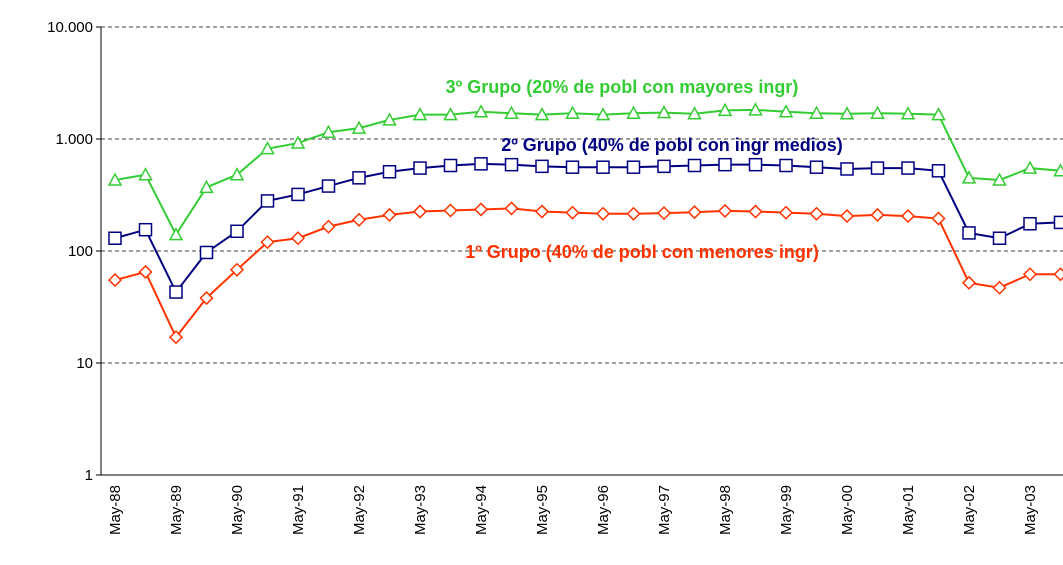 The image size is (1063, 565). What do you see at coordinates (481, 510) in the screenshot?
I see `x-tick-label: May-94` at bounding box center [481, 510].